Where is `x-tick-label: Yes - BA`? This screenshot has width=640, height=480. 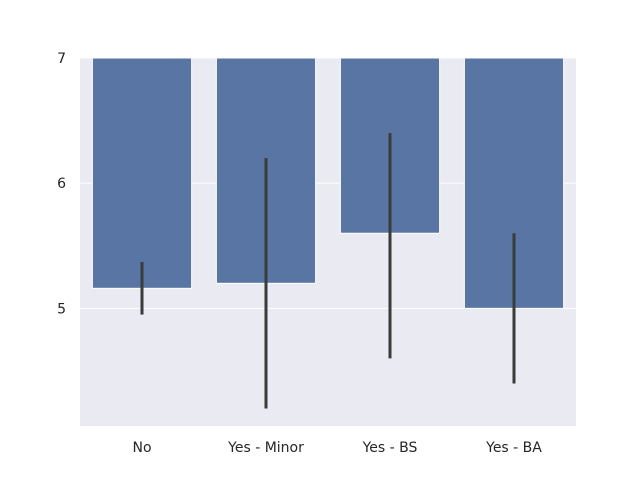
x-tick-label: Yes - BA is located at coordinates (513, 448).